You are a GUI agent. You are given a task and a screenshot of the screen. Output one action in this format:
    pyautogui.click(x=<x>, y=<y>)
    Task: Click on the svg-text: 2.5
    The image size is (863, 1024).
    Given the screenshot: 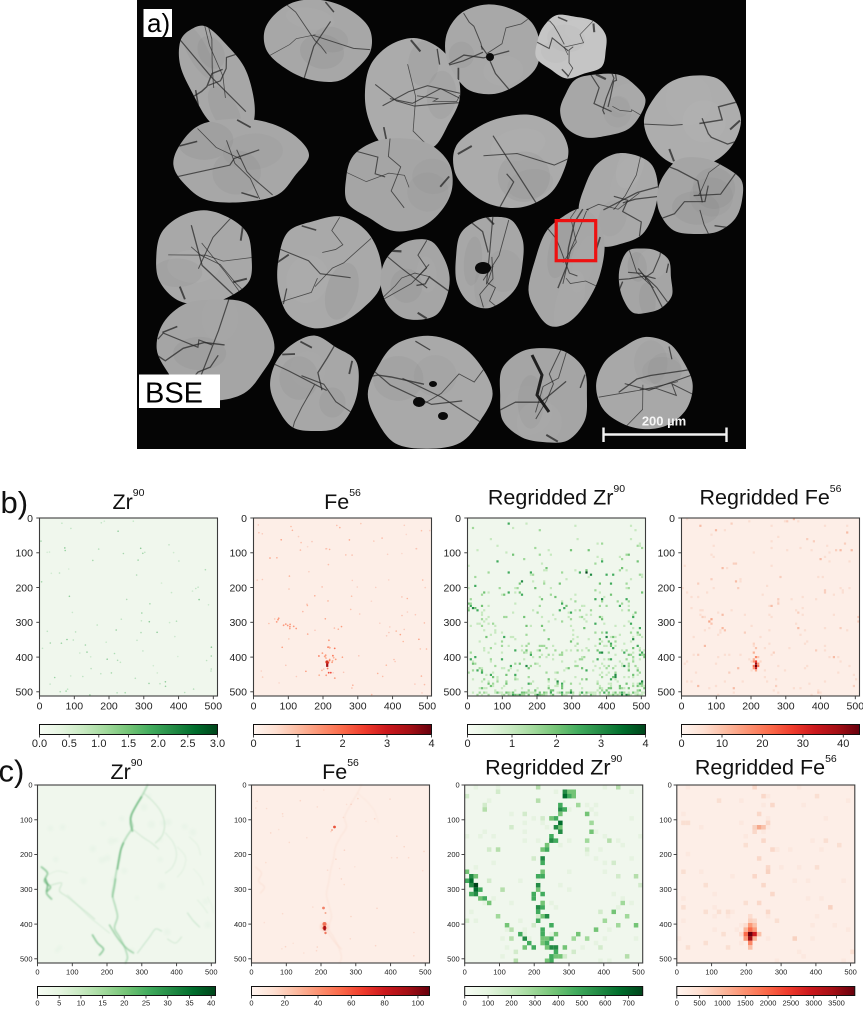 What is the action you would take?
    pyautogui.click(x=187, y=744)
    